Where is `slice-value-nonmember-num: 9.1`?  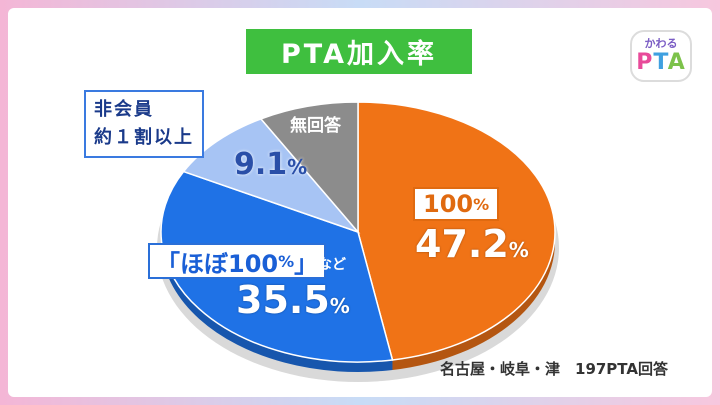
slice-value-nonmember-num: 9.1 is located at coordinates (261, 164).